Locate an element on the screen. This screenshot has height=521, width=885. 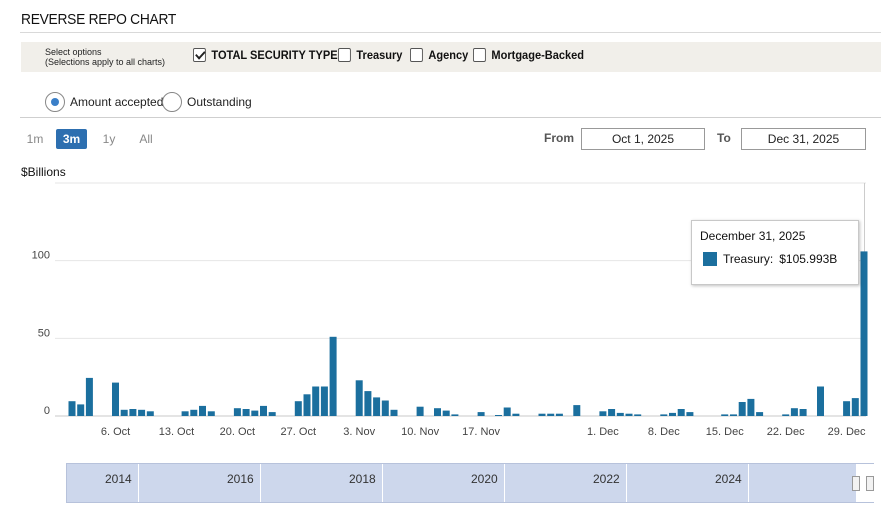
zoom-all-button: All is located at coordinates (146, 139).